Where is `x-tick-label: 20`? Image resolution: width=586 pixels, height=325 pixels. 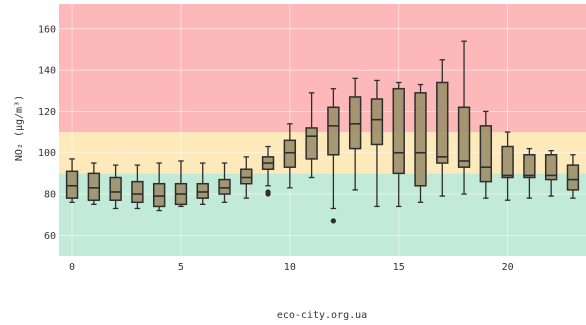
x-tick-label: 20 is located at coordinates (508, 267).